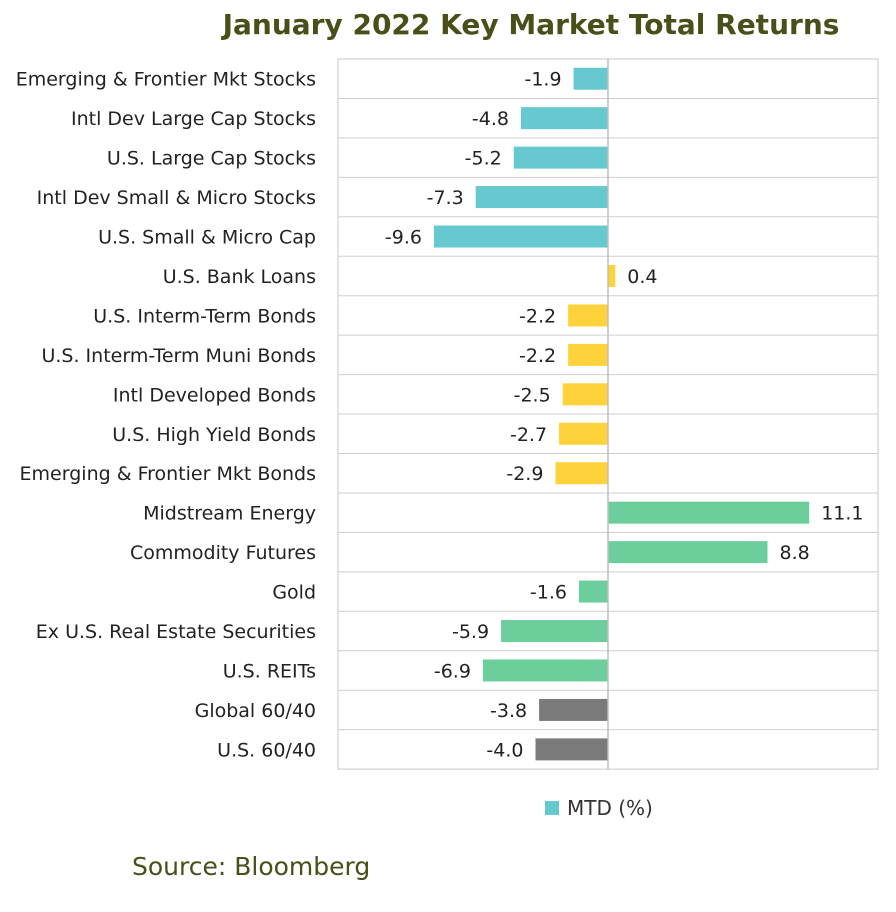  What do you see at coordinates (294, 593) in the screenshot?
I see `category-label: Gold` at bounding box center [294, 593].